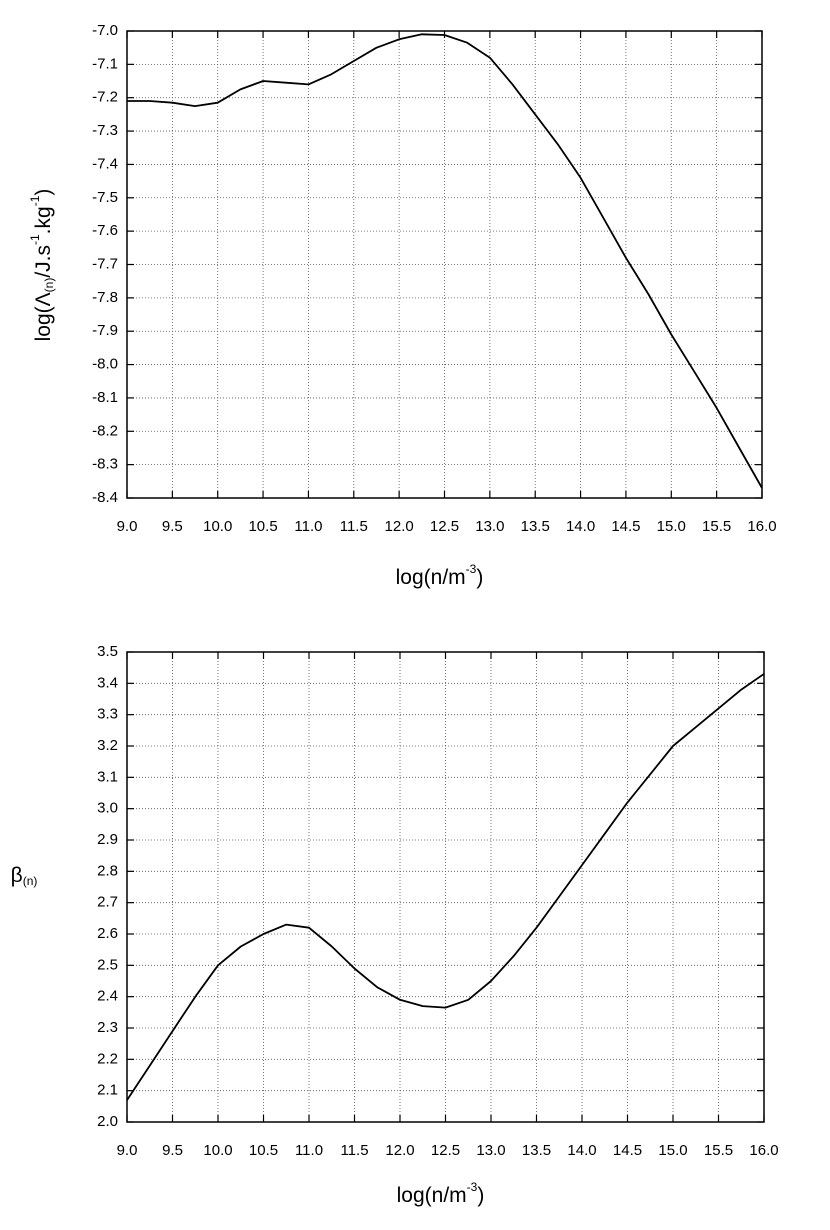 Image resolution: width=830 pixels, height=1230 pixels. Describe the element at coordinates (17, 875) in the screenshot. I see `axis-label-part: β` at that location.